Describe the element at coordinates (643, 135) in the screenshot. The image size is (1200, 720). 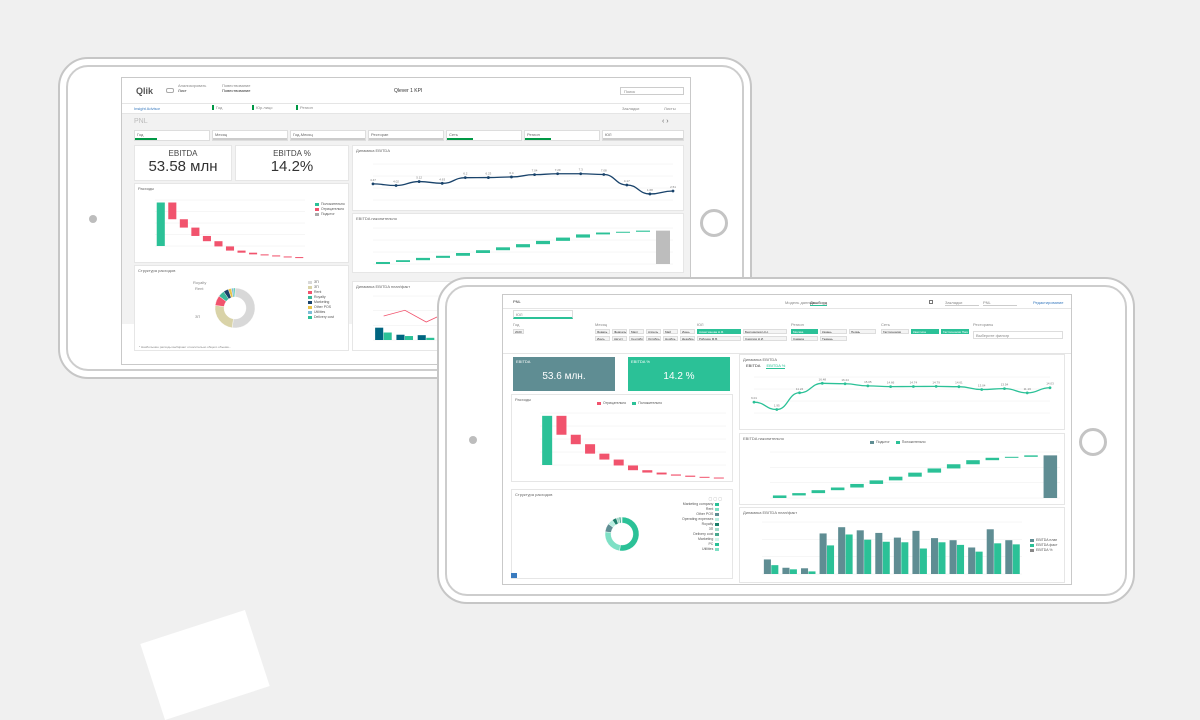
I see `filter-legal-entity: ЮЛ` at that location.